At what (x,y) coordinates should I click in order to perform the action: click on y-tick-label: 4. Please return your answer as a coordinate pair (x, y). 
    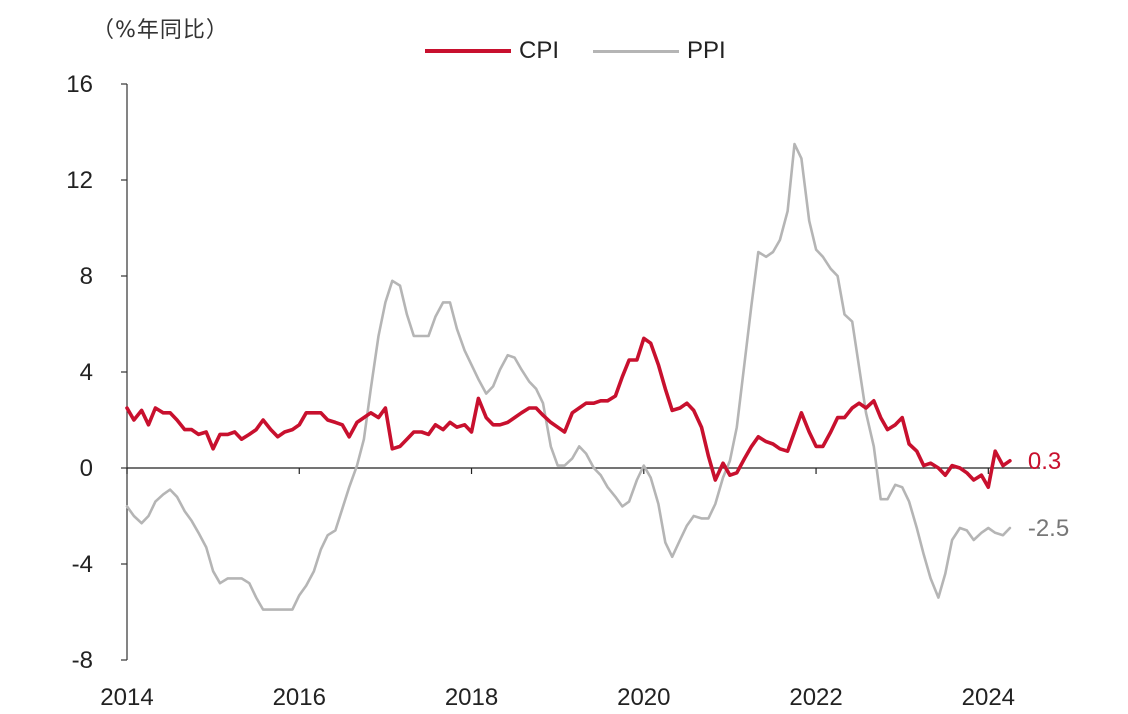
    Looking at the image, I should click on (86, 372).